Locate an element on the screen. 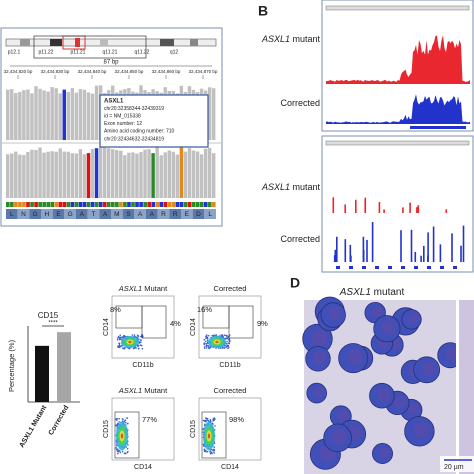  popup-line: chr20:32434632-32434819 is located at coordinates (134, 139).